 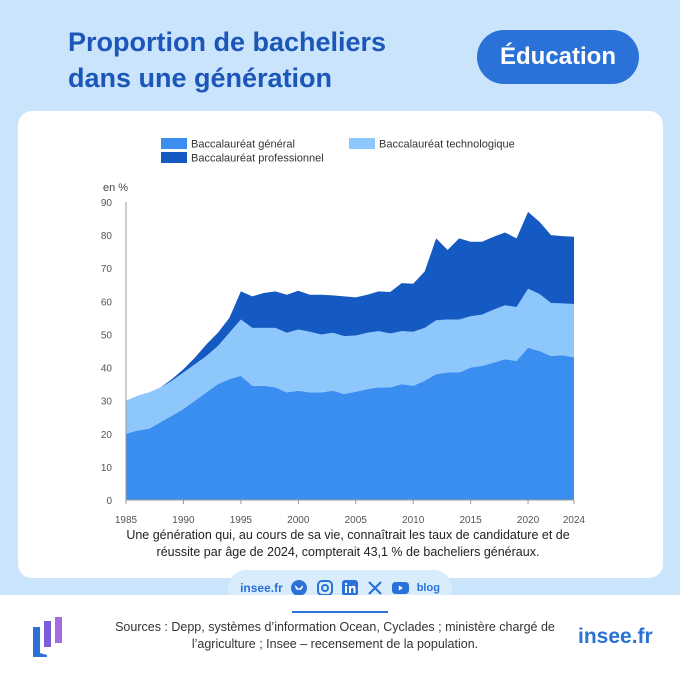 I want to click on youtube-icon, so click(x=400, y=588).